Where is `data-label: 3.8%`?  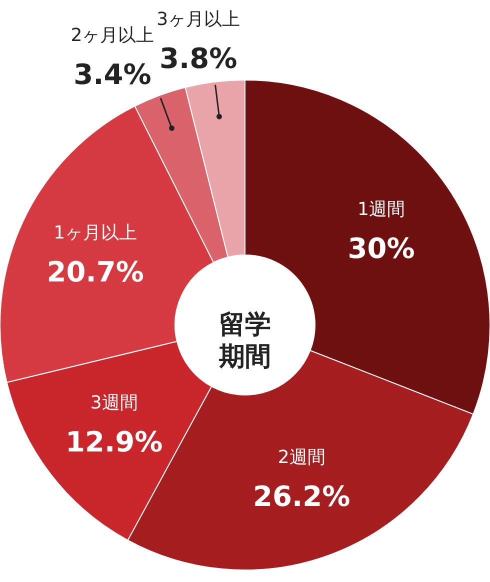 data-label: 3.8% is located at coordinates (199, 59).